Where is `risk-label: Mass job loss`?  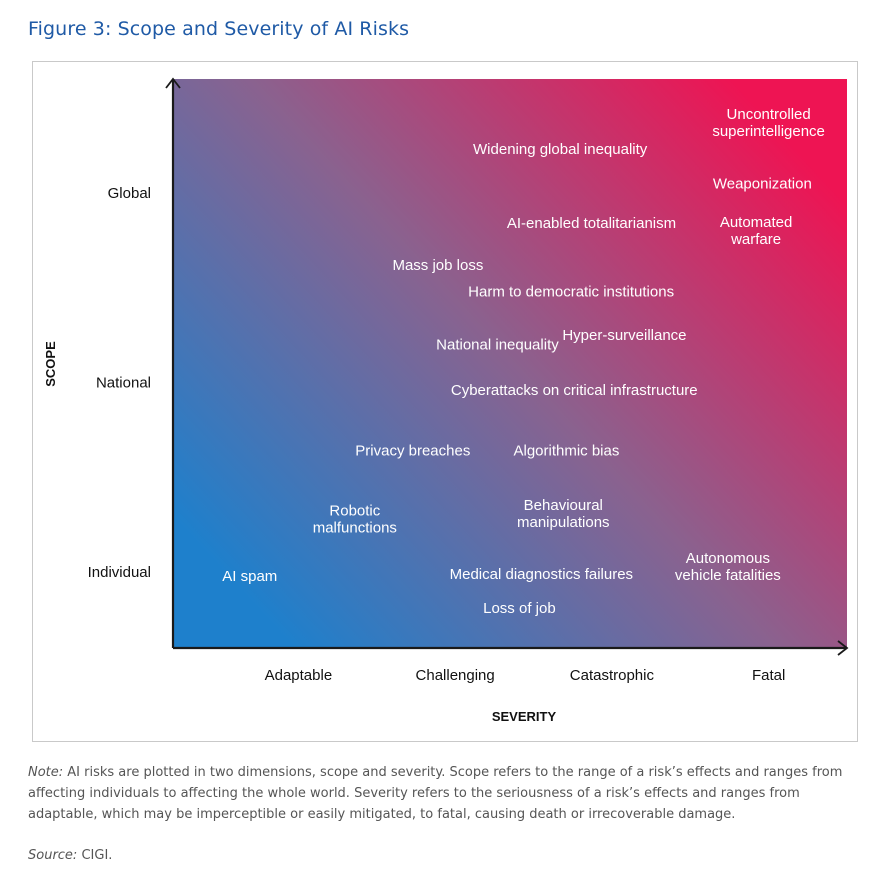 risk-label: Mass job loss is located at coordinates (437, 265).